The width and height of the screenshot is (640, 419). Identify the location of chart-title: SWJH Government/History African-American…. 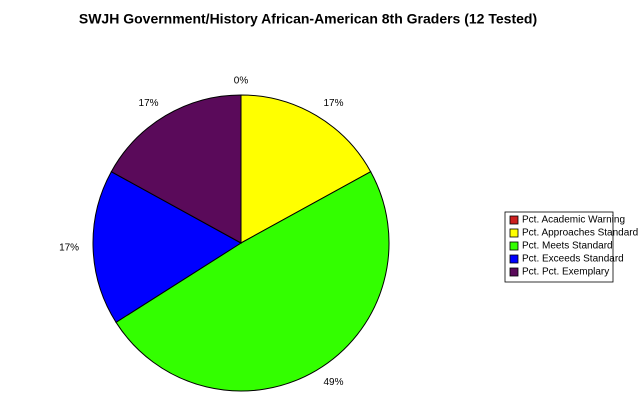
(308, 19).